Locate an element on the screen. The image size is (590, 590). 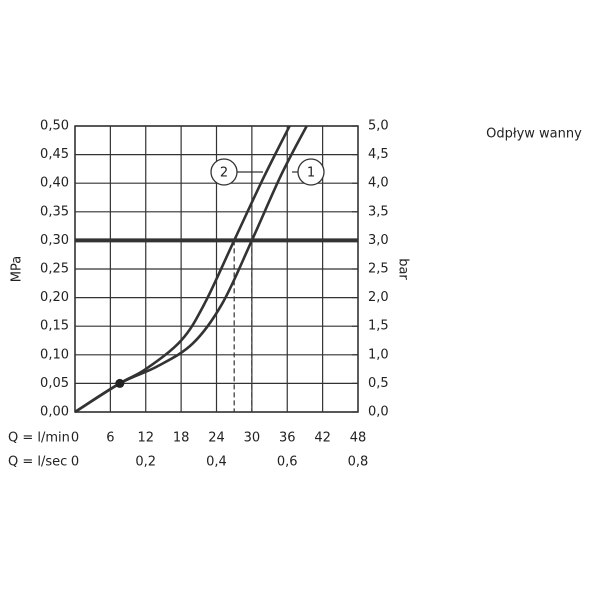
x2-axis-label: Q = l/sec is located at coordinates (37, 462).